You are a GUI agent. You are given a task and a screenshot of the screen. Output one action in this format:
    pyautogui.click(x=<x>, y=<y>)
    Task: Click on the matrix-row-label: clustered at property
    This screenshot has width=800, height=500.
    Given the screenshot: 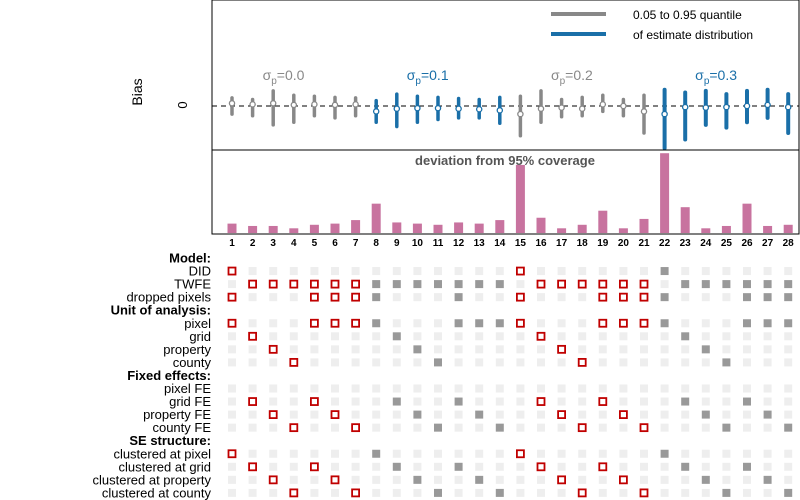 What is the action you would take?
    pyautogui.click(x=151, y=479)
    